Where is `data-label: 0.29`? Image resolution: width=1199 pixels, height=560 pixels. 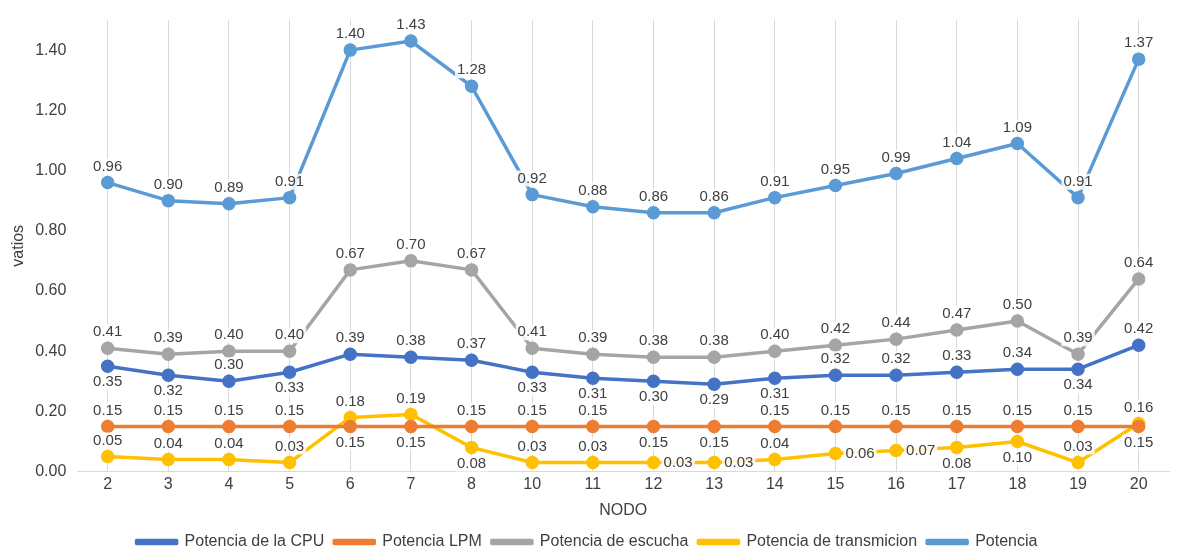 data-label: 0.29 is located at coordinates (714, 399).